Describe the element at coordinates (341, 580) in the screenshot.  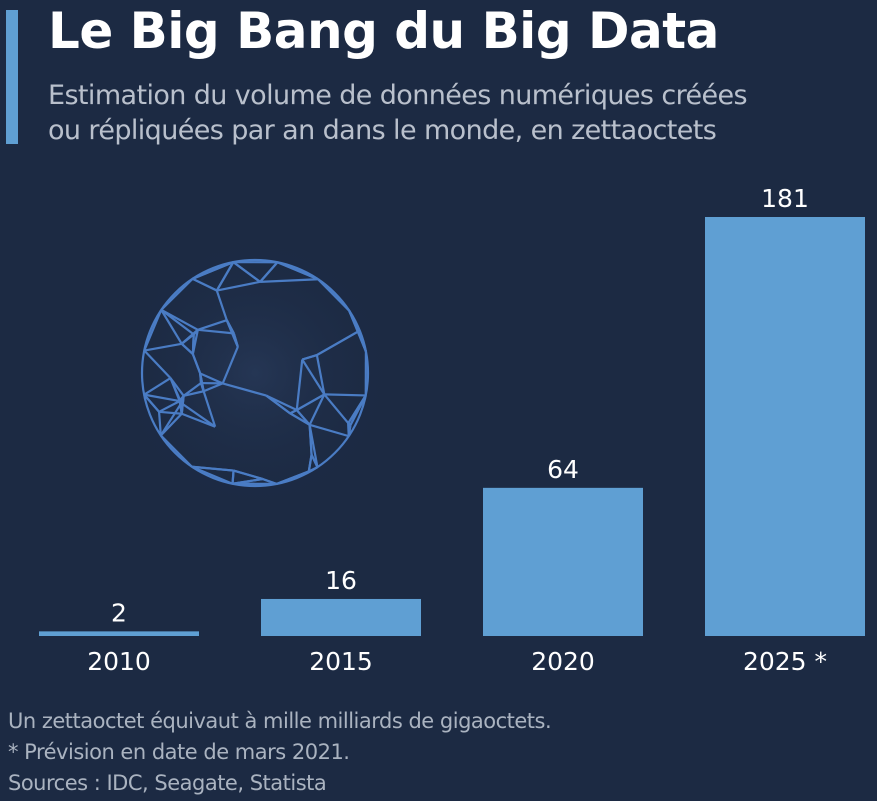
I see `value-label: 16` at that location.